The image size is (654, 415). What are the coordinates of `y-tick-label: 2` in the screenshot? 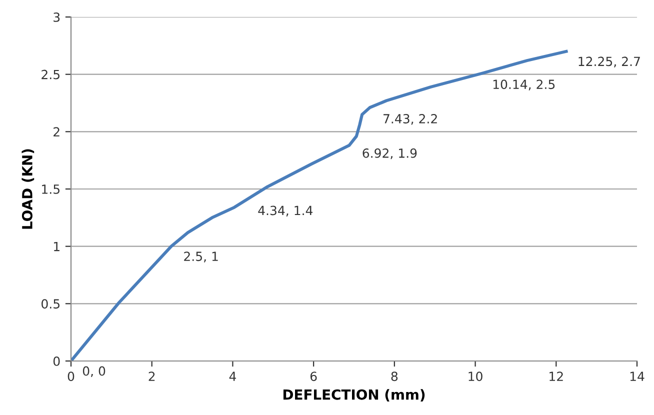 It's located at (57, 131).